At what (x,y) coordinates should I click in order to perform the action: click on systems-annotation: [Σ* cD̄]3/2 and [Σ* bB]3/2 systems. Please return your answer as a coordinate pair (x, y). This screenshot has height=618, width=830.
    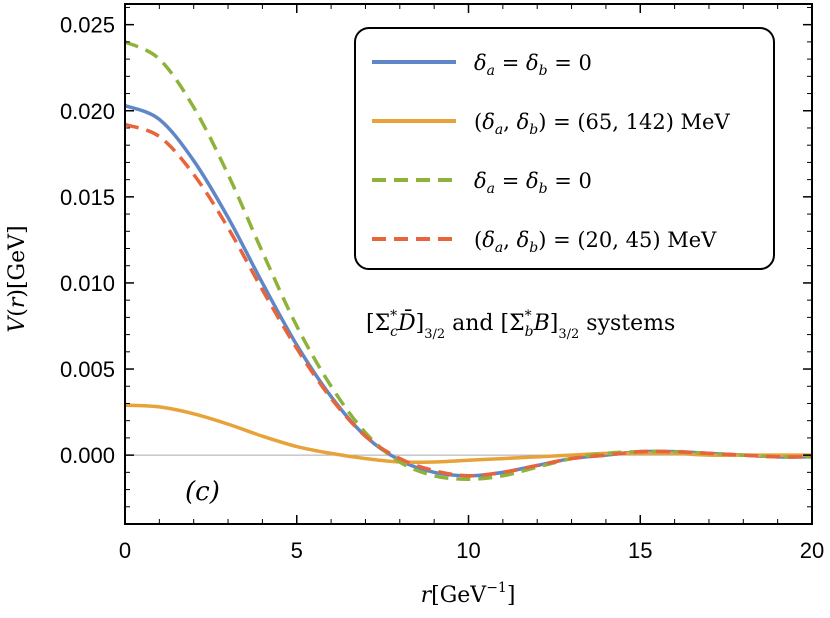
    Looking at the image, I should click on (520, 325).